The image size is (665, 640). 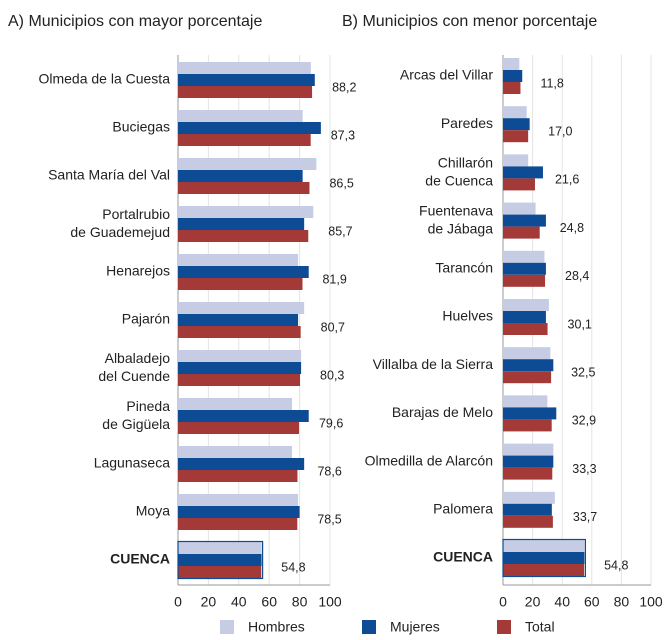 What do you see at coordinates (504, 627) in the screenshot?
I see `legend-swatch` at bounding box center [504, 627].